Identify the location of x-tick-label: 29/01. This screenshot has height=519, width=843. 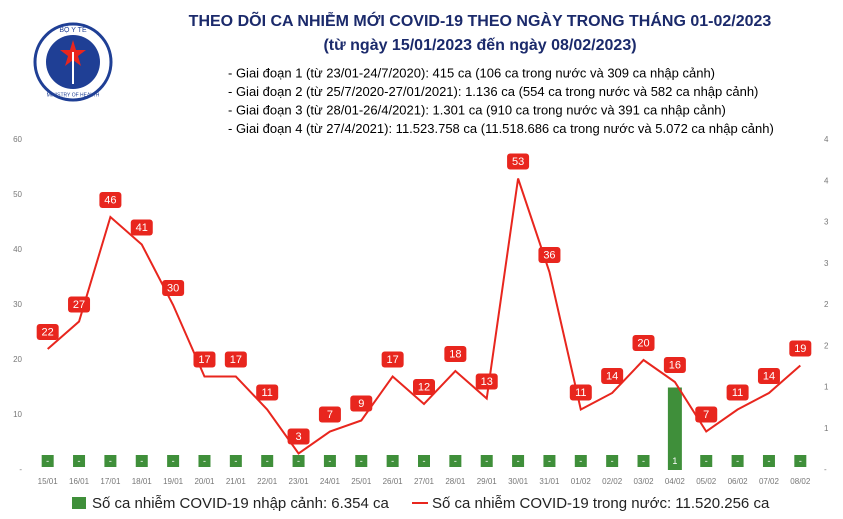
(487, 481).